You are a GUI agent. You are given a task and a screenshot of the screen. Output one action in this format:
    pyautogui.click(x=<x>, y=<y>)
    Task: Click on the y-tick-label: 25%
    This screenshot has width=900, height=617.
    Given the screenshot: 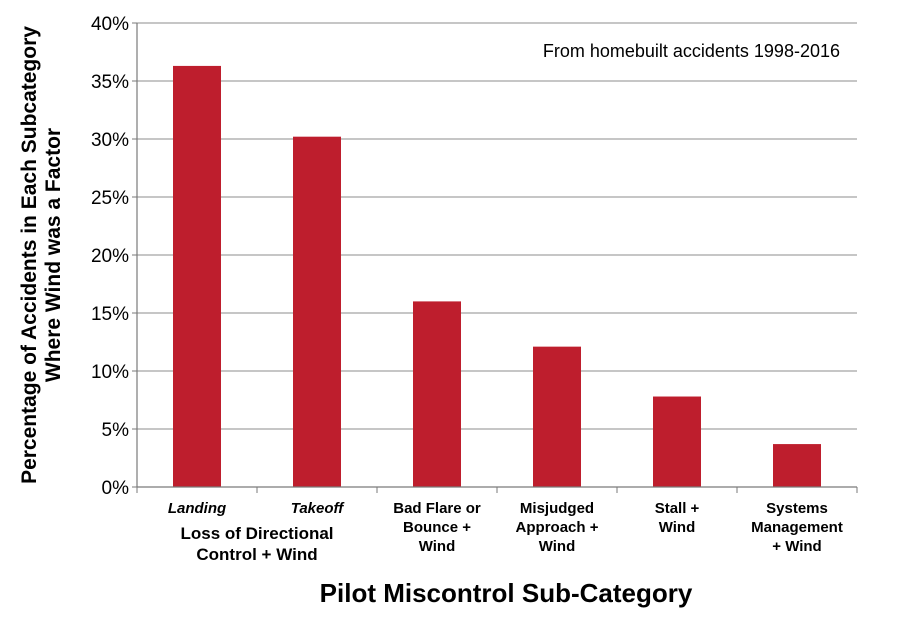 What is the action you would take?
    pyautogui.click(x=110, y=198)
    